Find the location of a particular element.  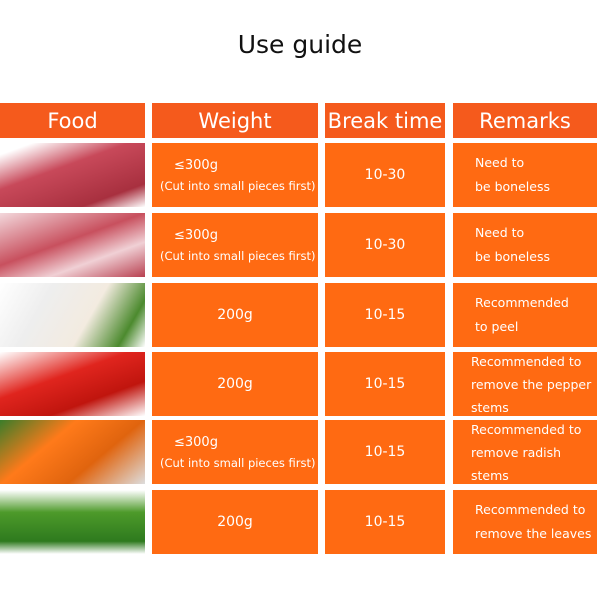

header-label: Remarks is located at coordinates (525, 120).